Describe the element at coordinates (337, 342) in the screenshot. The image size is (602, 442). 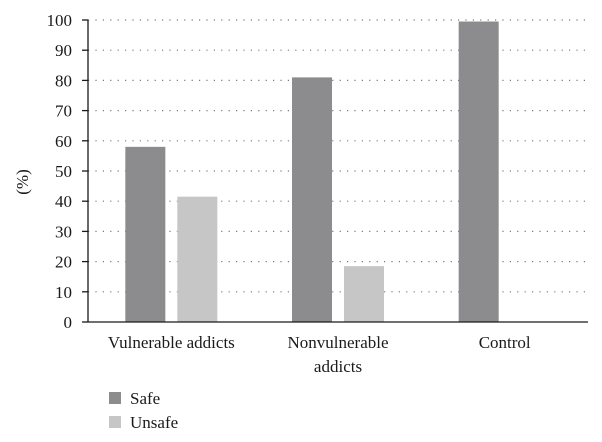
I see `category-label: Nonvulnerable` at that location.